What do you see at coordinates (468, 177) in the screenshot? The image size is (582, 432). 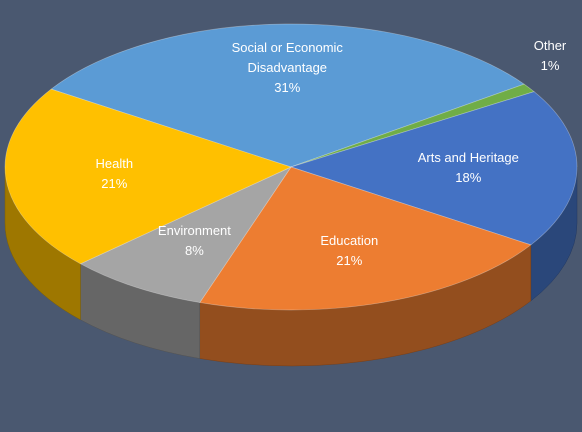 I see `value-label: 18%` at bounding box center [468, 177].